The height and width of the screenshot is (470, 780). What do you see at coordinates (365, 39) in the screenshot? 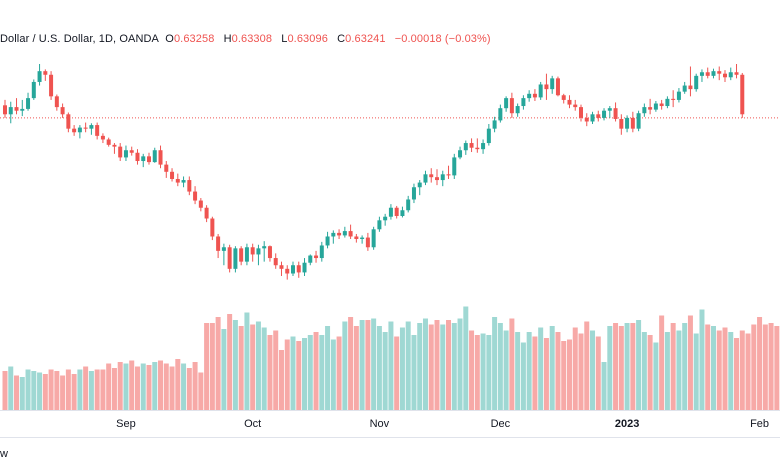
I see `close-value: 0.63241` at bounding box center [365, 39].